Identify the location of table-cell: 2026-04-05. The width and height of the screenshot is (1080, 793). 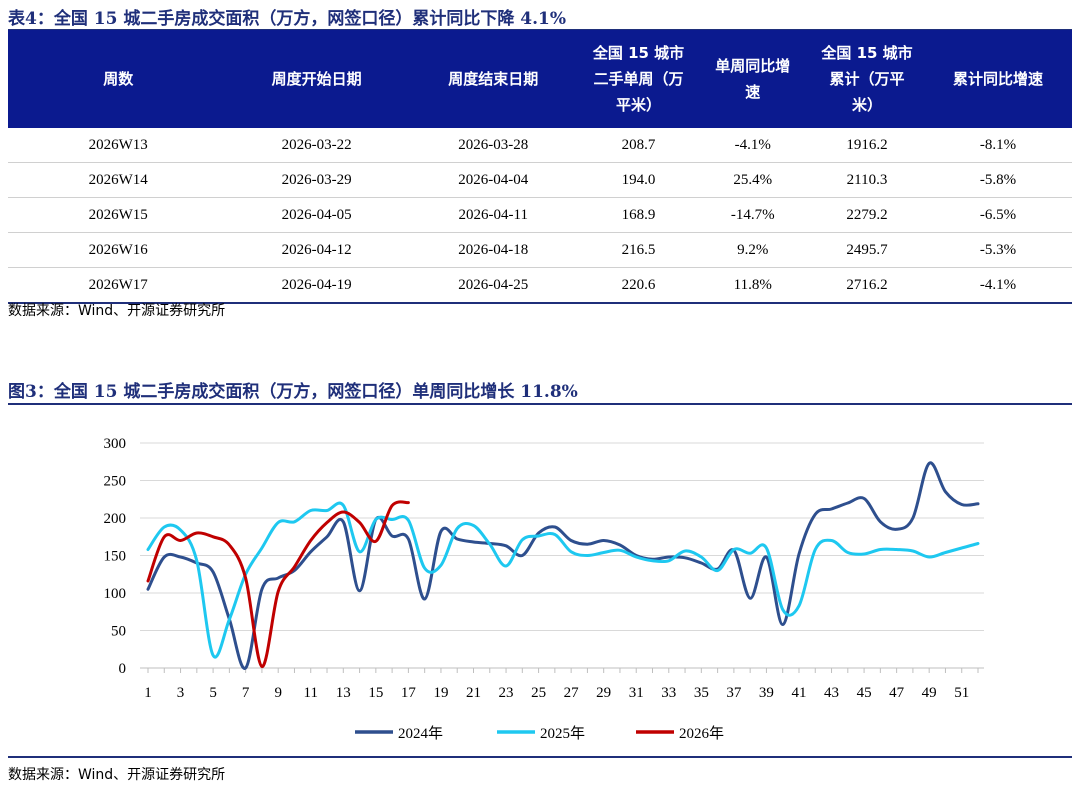
(316, 215).